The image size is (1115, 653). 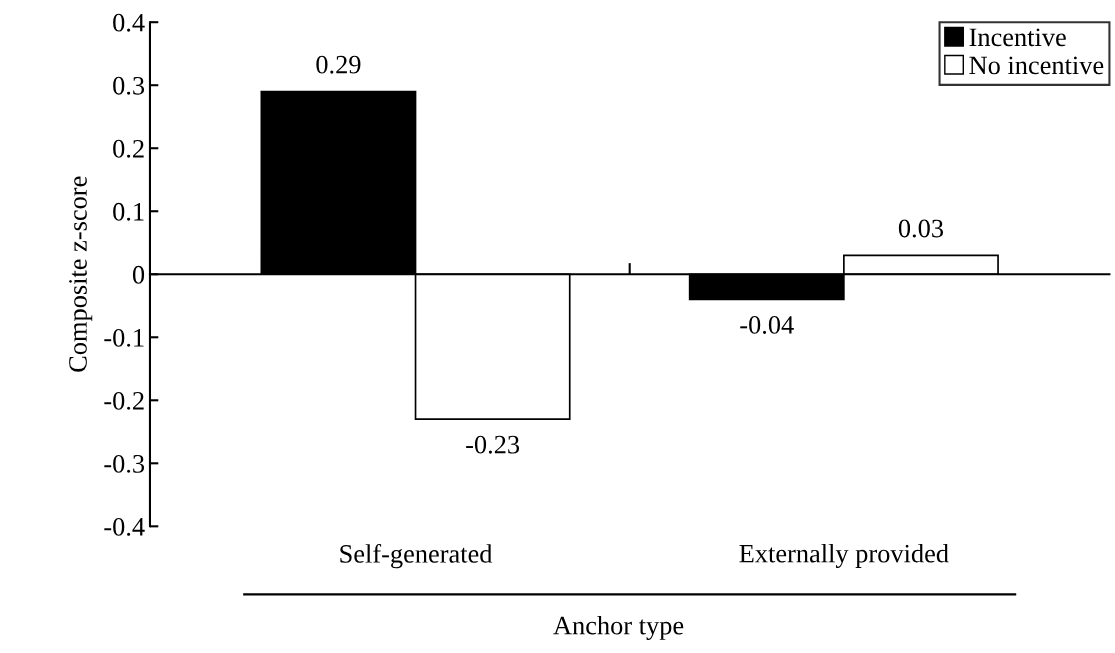 What do you see at coordinates (844, 555) in the screenshot?
I see `x-tick-label: Externally provided` at bounding box center [844, 555].